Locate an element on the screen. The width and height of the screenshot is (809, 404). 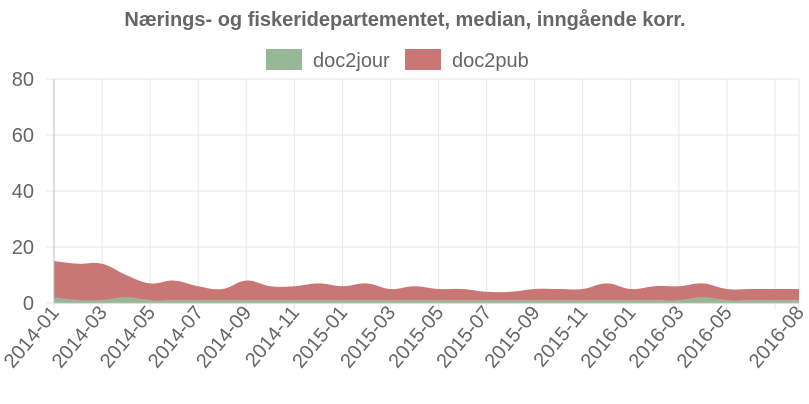
y-tick-label: 60 is located at coordinates (23, 136).